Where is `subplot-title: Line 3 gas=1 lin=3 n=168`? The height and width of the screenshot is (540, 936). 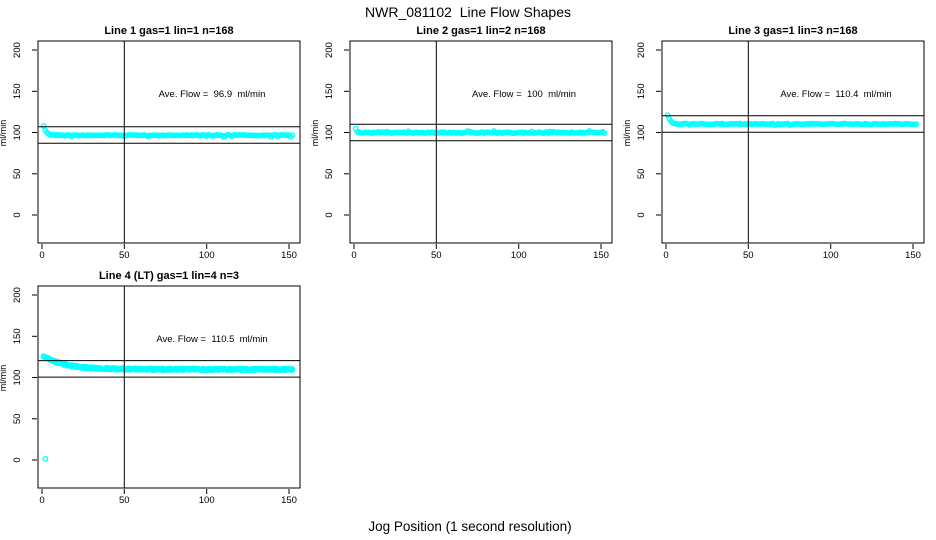 subplot-title: Line 3 gas=1 lin=3 n=168 is located at coordinates (792, 31).